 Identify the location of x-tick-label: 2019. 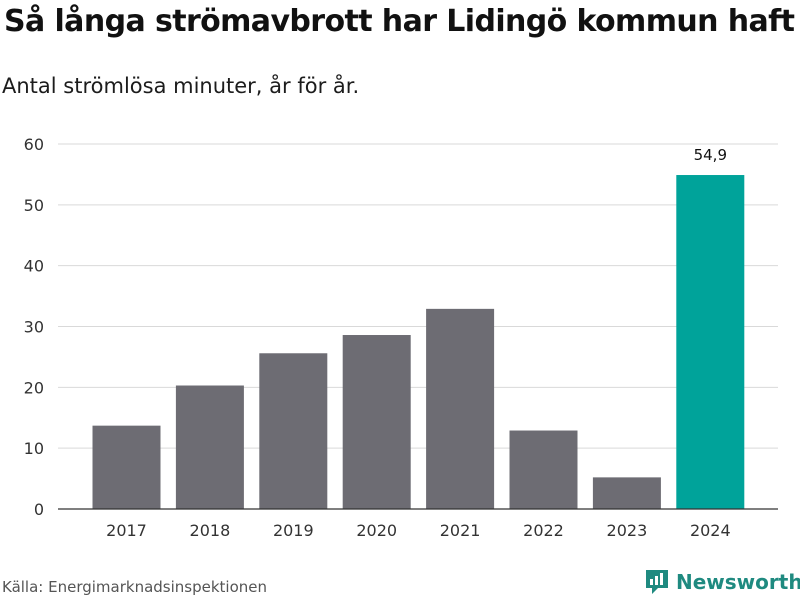
(293, 530).